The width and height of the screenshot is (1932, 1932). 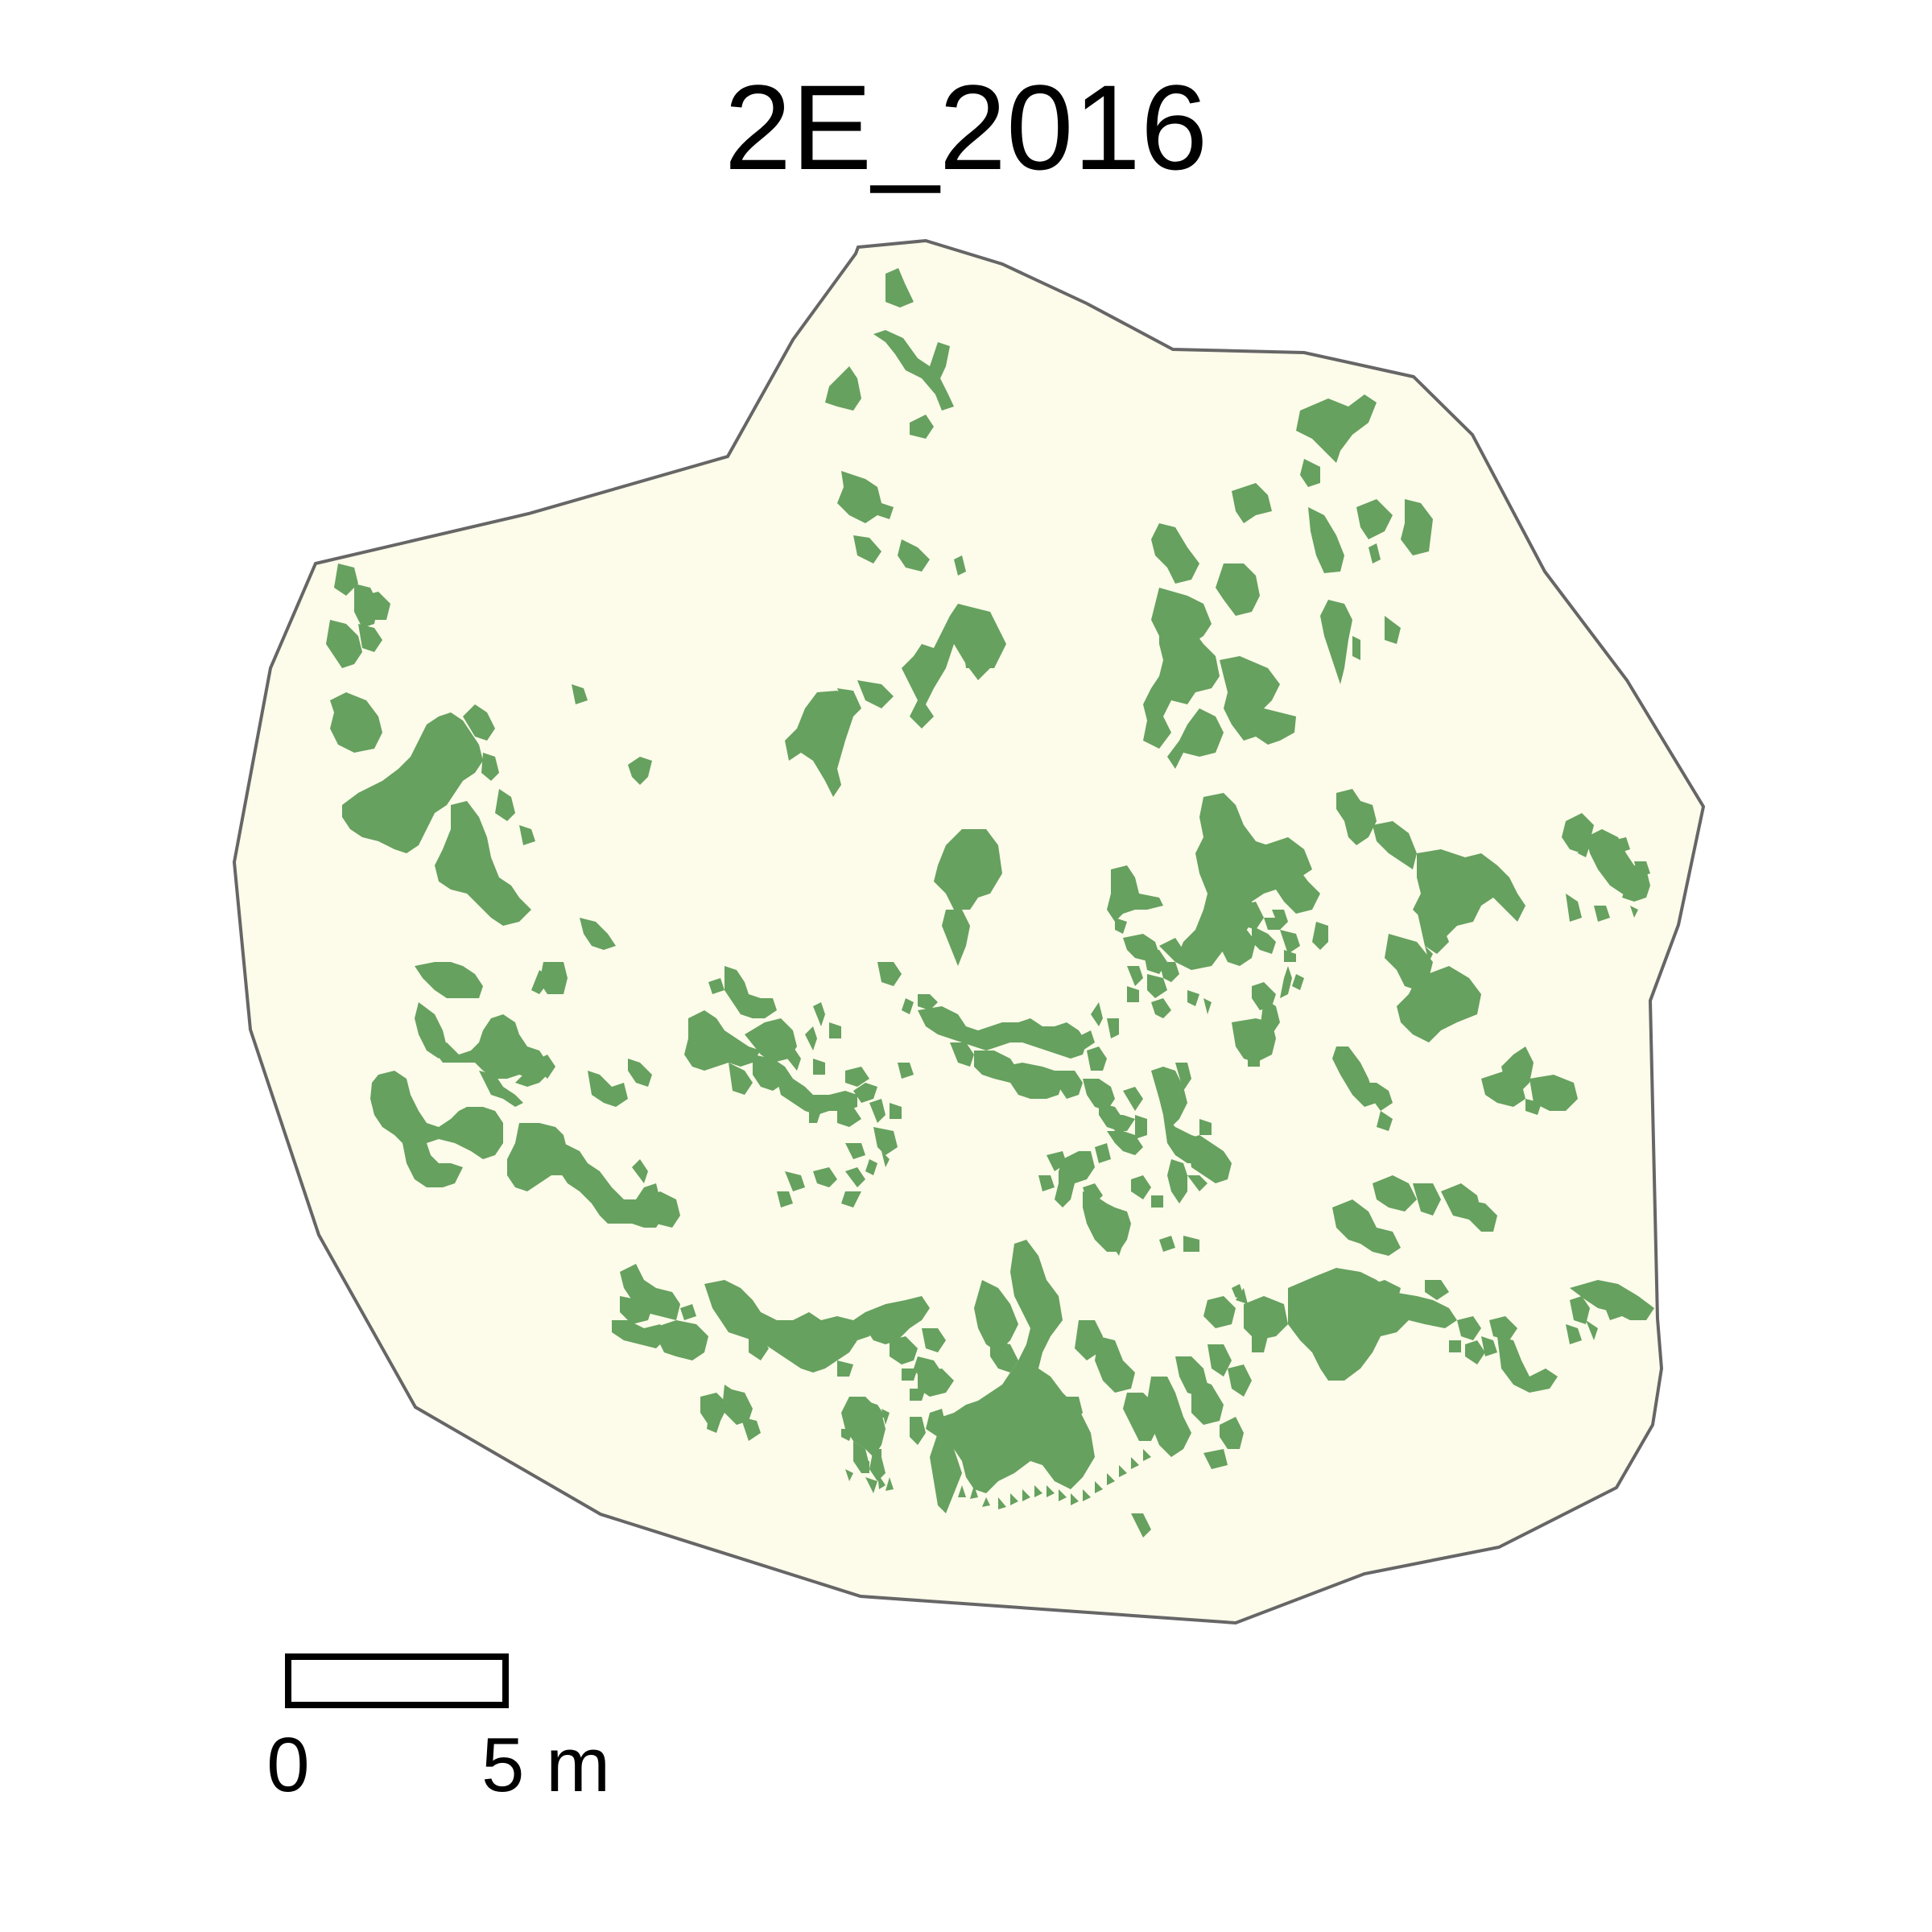 I want to click on scale-bar: 0 5 m, so click(x=438, y=1730).